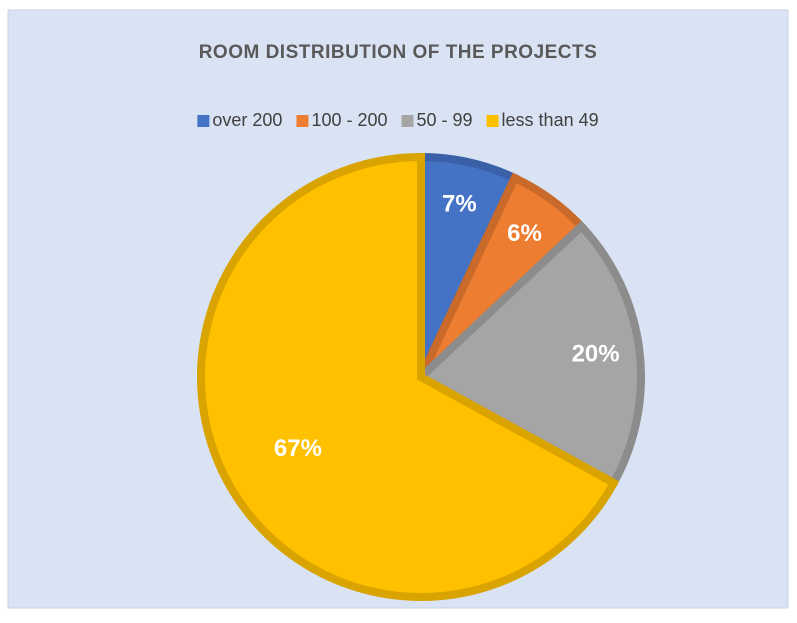 This screenshot has width=797, height=623. Describe the element at coordinates (529, 354) in the screenshot. I see `pie-slice` at that location.